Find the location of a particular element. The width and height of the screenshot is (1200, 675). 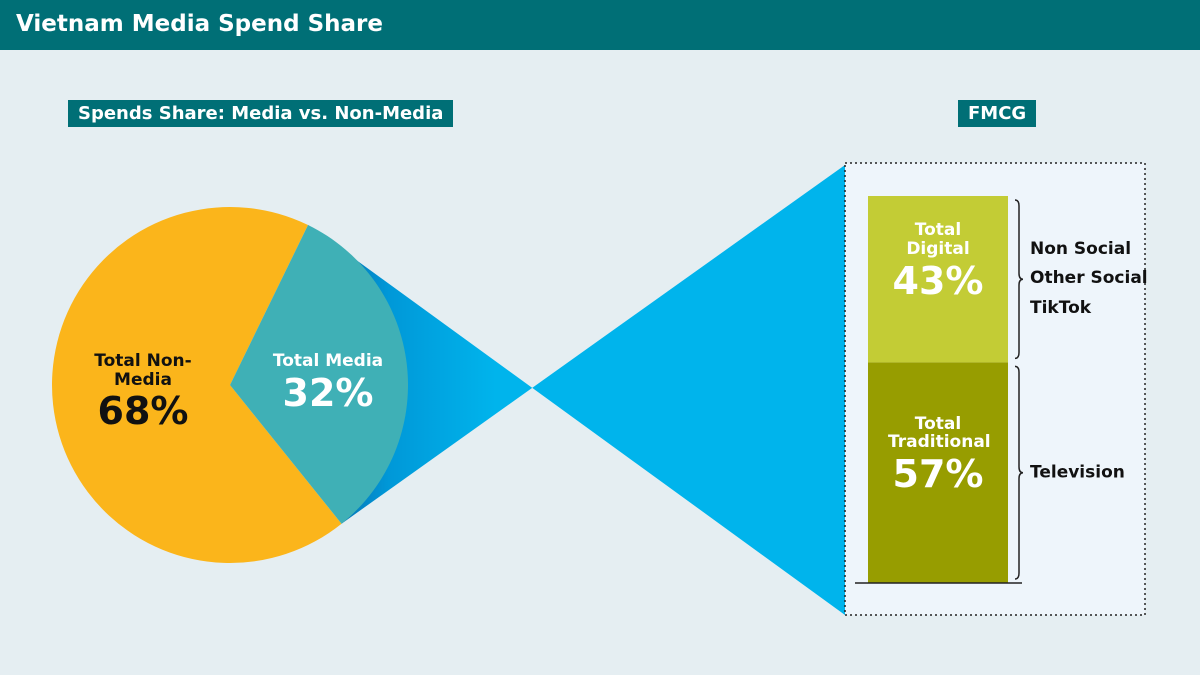

slice-name: Total Media is located at coordinates (328, 361).